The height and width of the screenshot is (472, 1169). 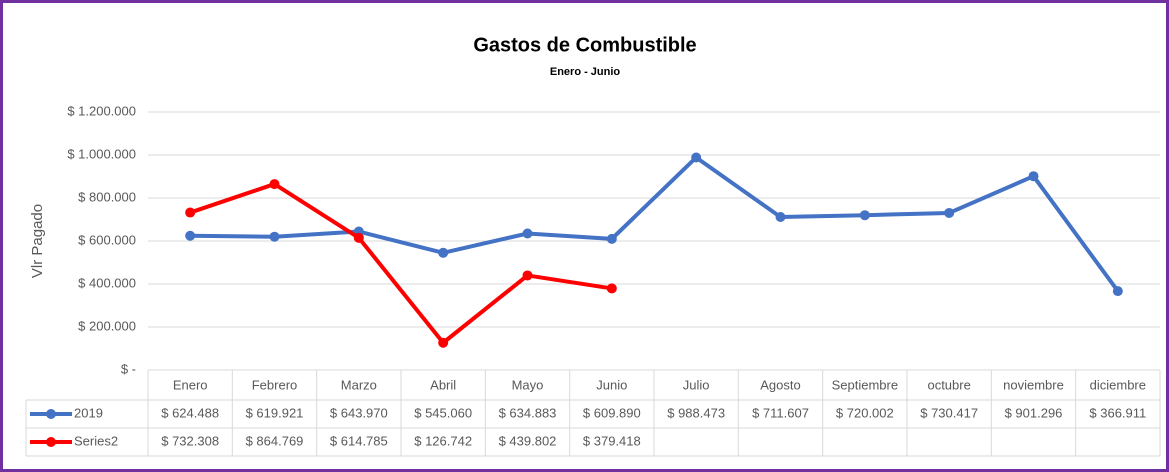 I want to click on x-tick-label: Junio, so click(x=611, y=384).